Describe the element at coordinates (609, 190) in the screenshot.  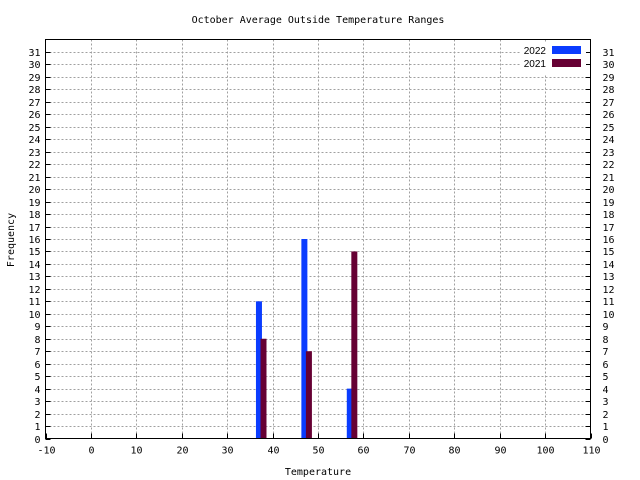
I see `y-tick-label-right: 20` at that location.